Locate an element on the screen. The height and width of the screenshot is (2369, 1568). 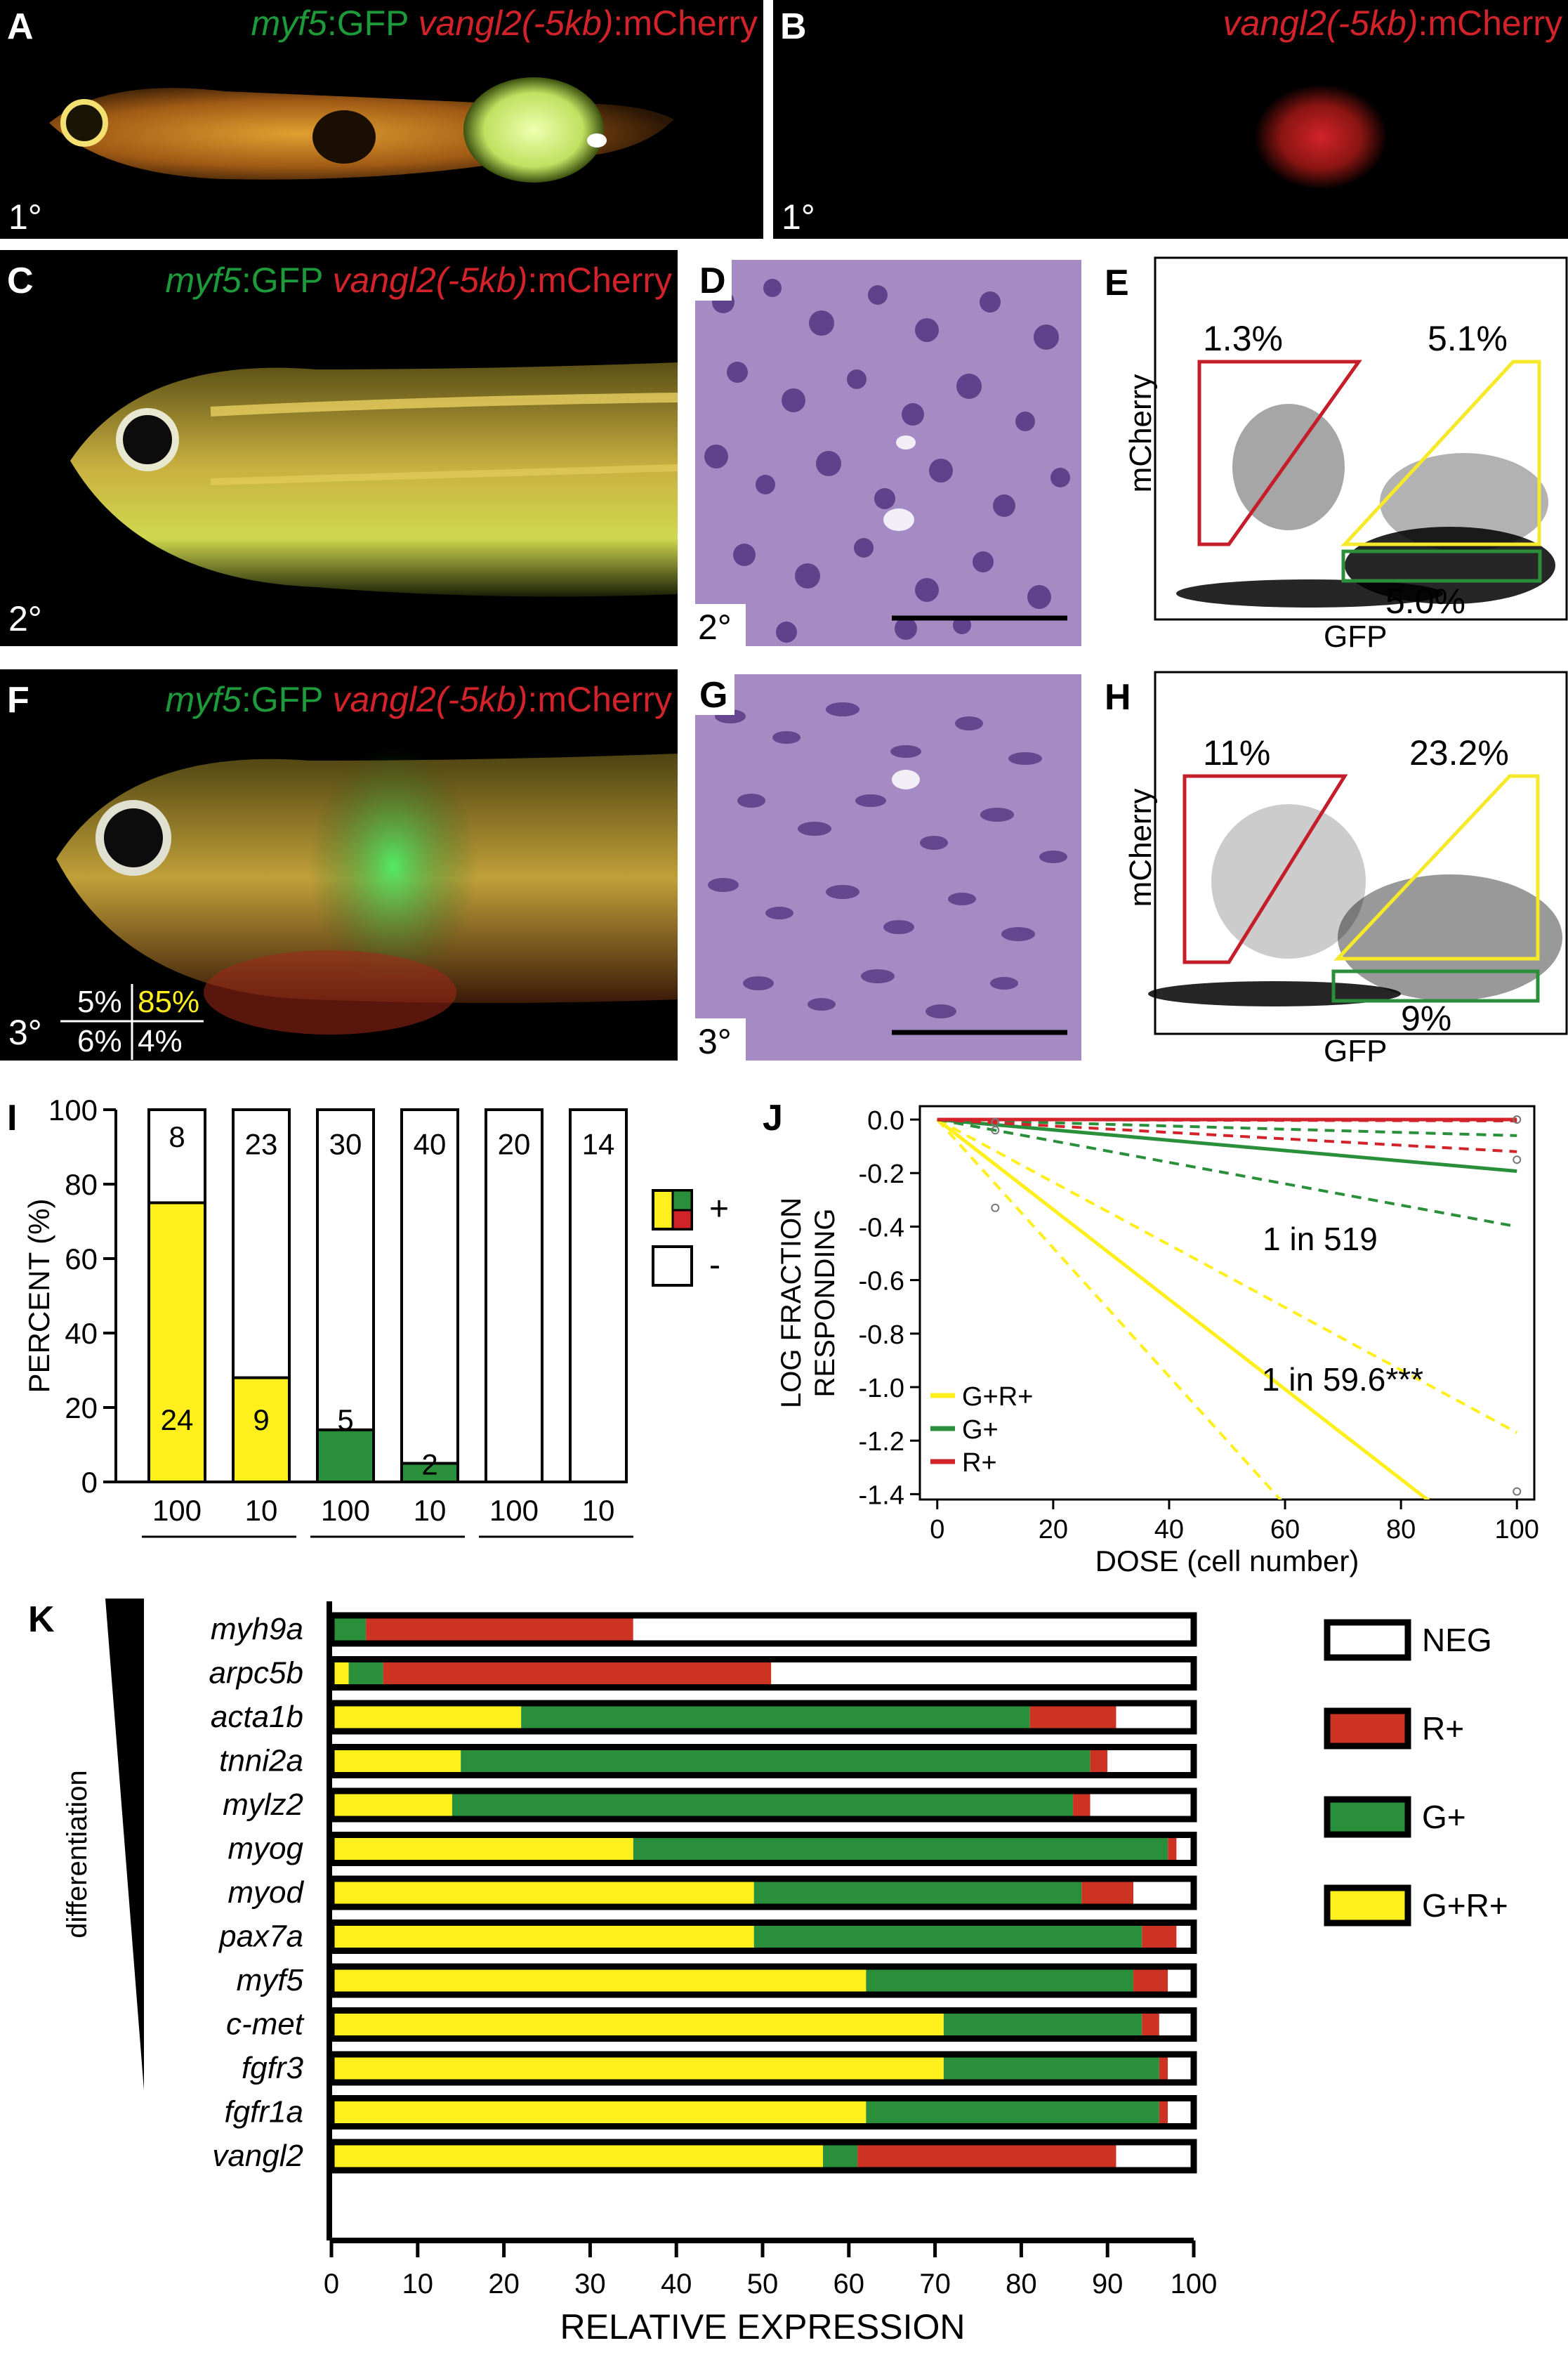
fish-image-c is located at coordinates (374, 479).